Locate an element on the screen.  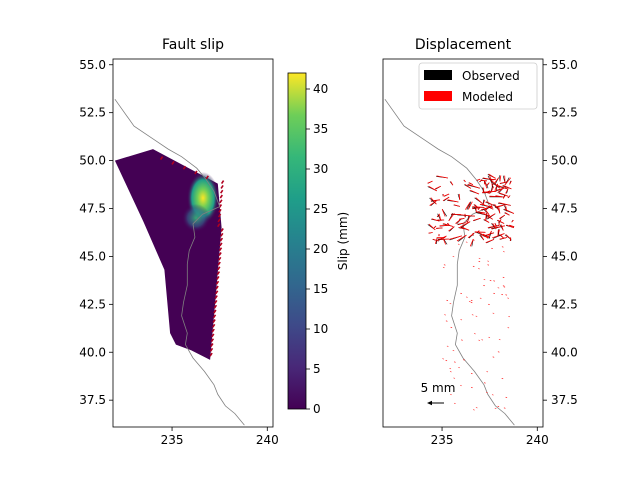
scale-arrow is located at coordinates (435, 403).